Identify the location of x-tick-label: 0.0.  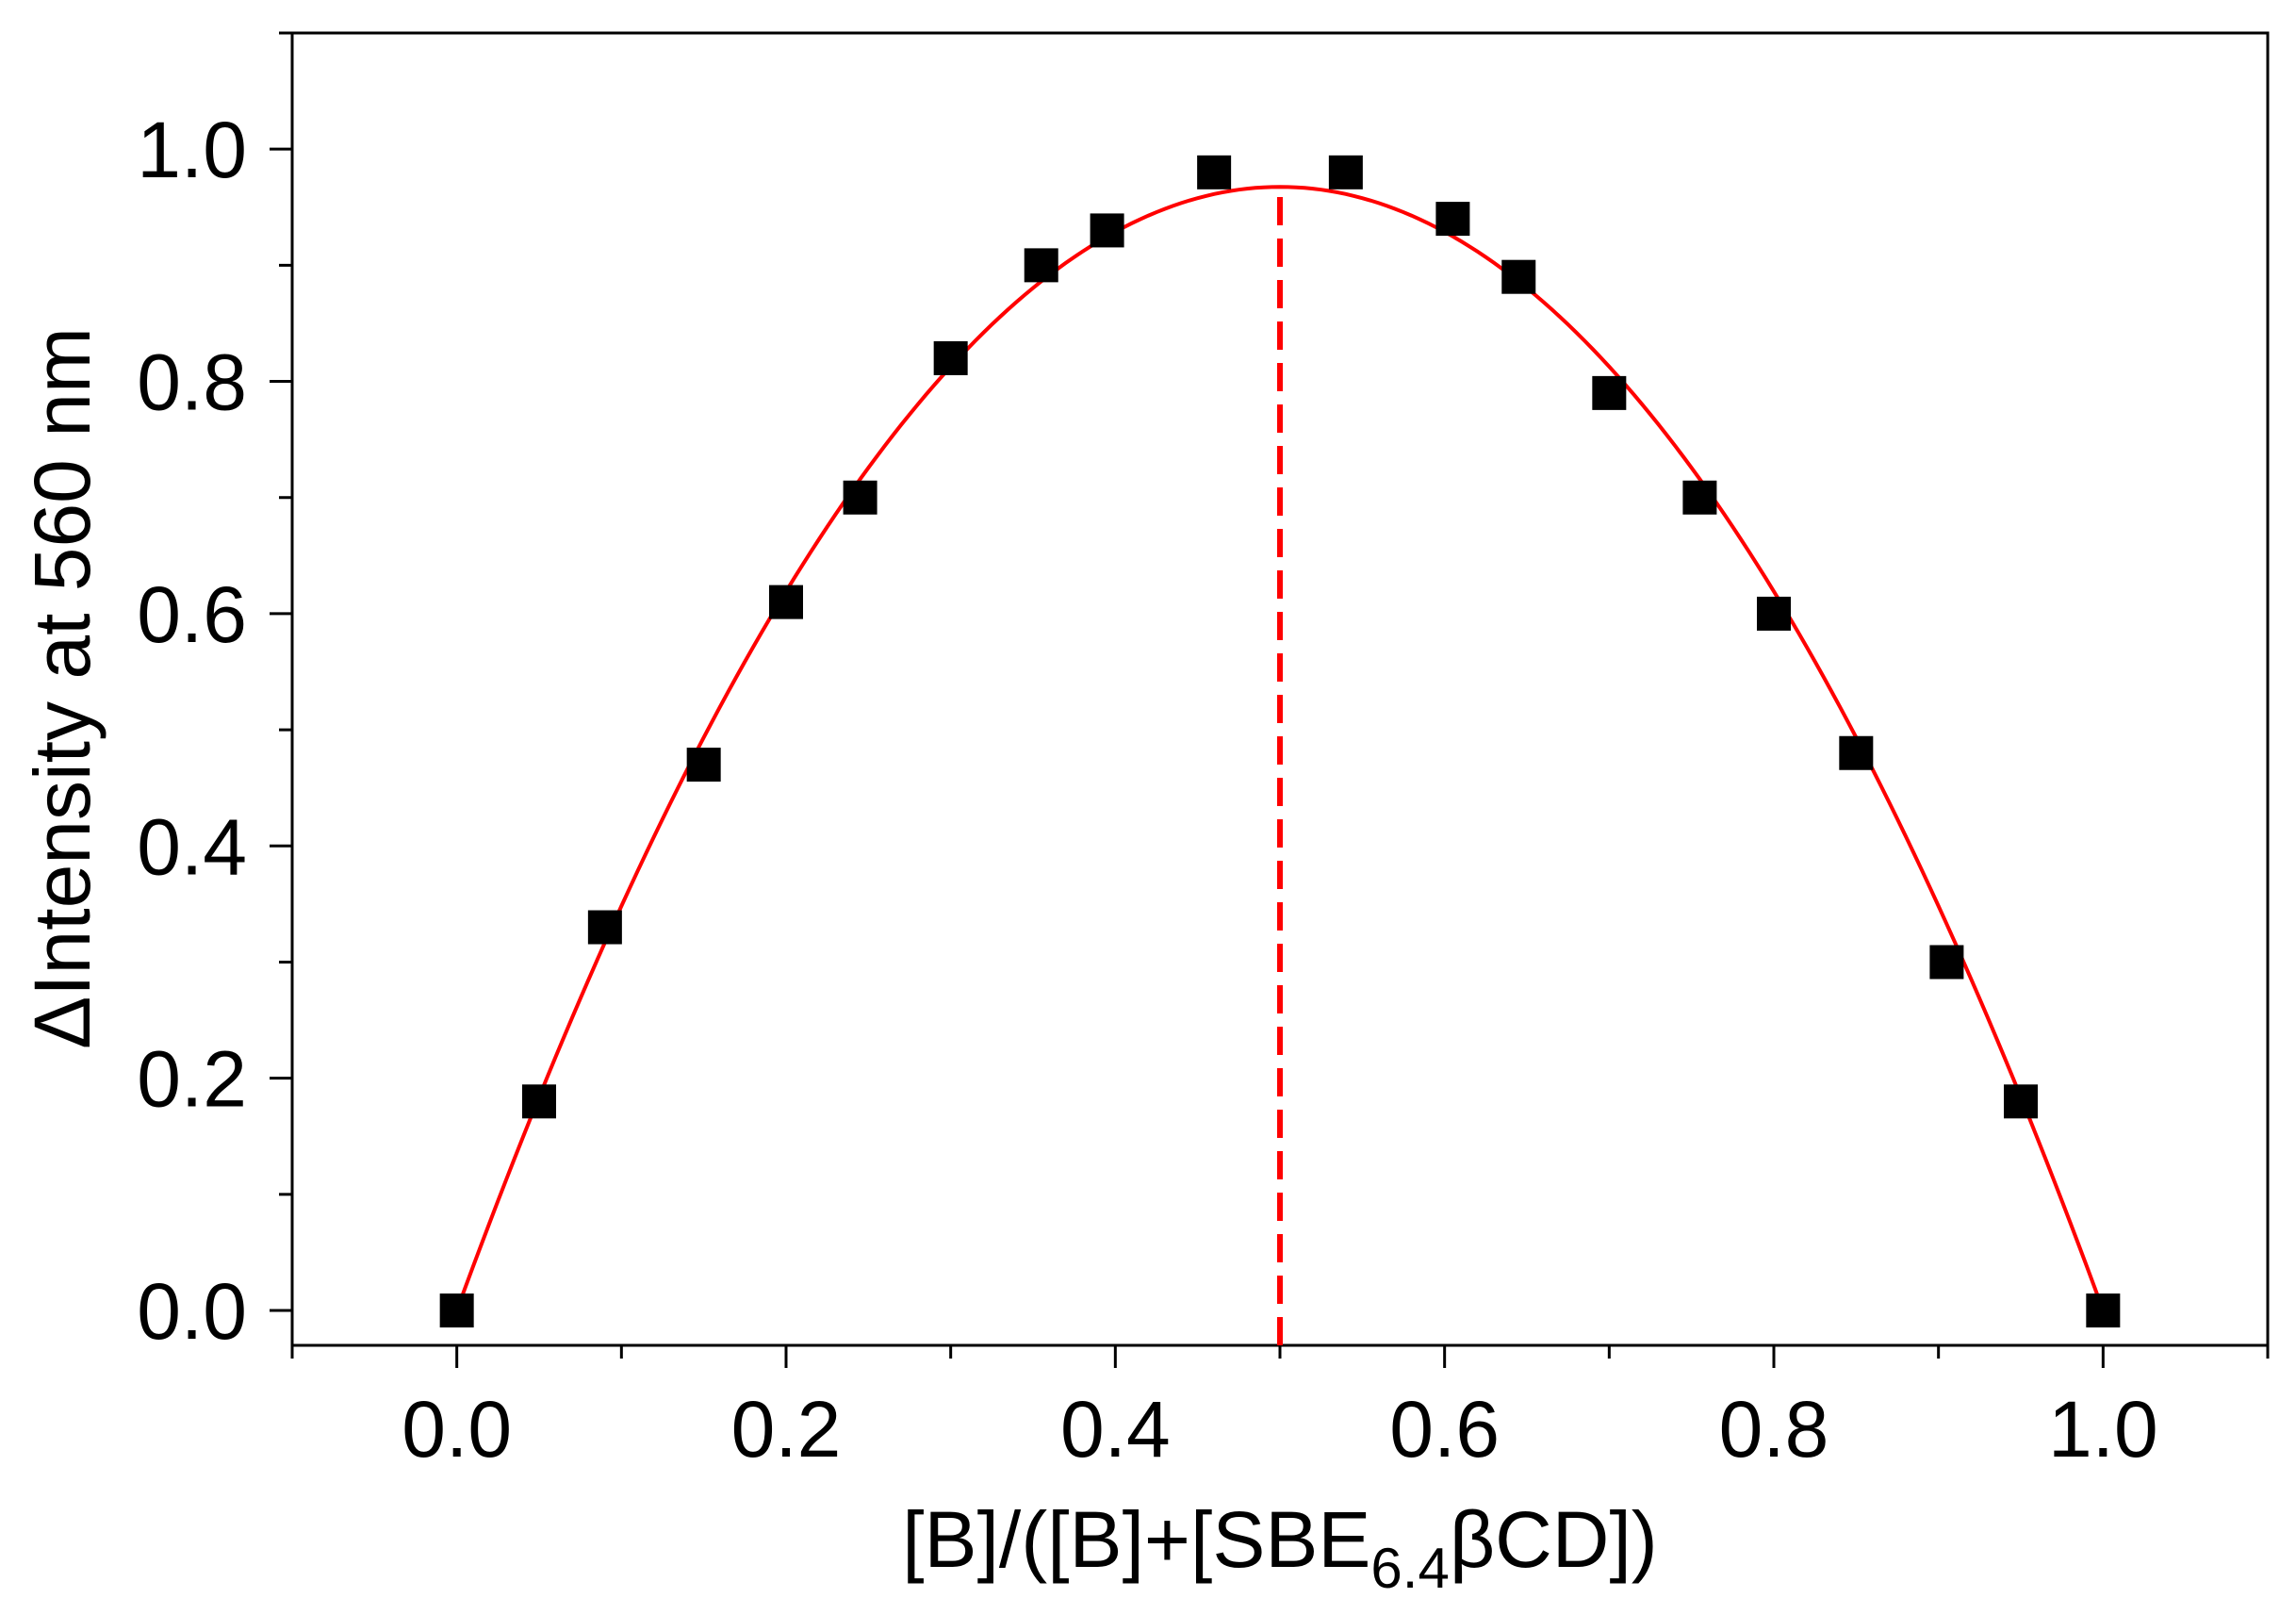
(457, 1429).